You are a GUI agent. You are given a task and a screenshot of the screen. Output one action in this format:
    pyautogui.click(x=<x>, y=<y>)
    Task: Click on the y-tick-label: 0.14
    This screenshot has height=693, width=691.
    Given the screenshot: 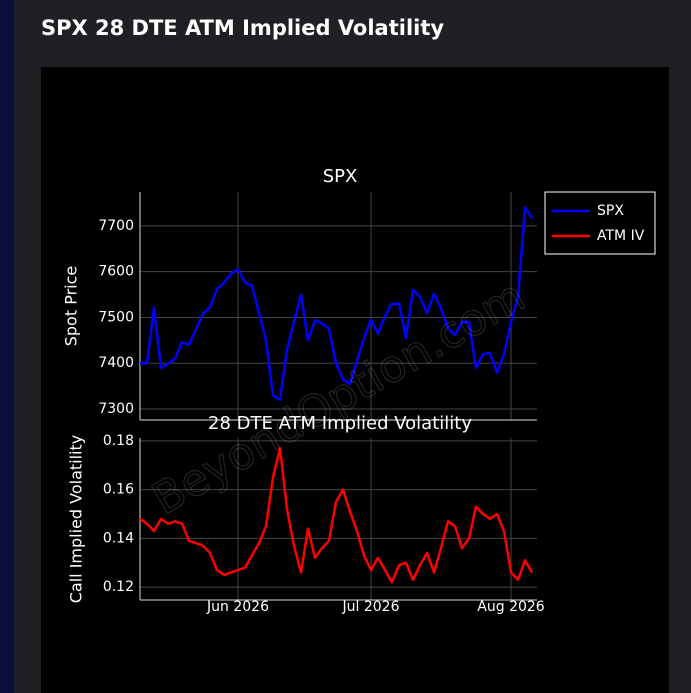 What is the action you would take?
    pyautogui.click(x=118, y=538)
    